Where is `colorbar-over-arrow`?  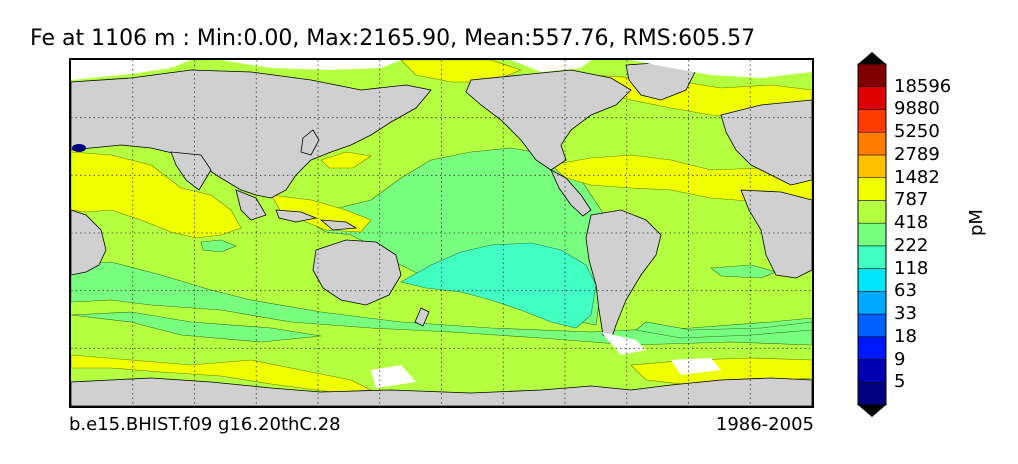
colorbar-over-arrow is located at coordinates (872, 58).